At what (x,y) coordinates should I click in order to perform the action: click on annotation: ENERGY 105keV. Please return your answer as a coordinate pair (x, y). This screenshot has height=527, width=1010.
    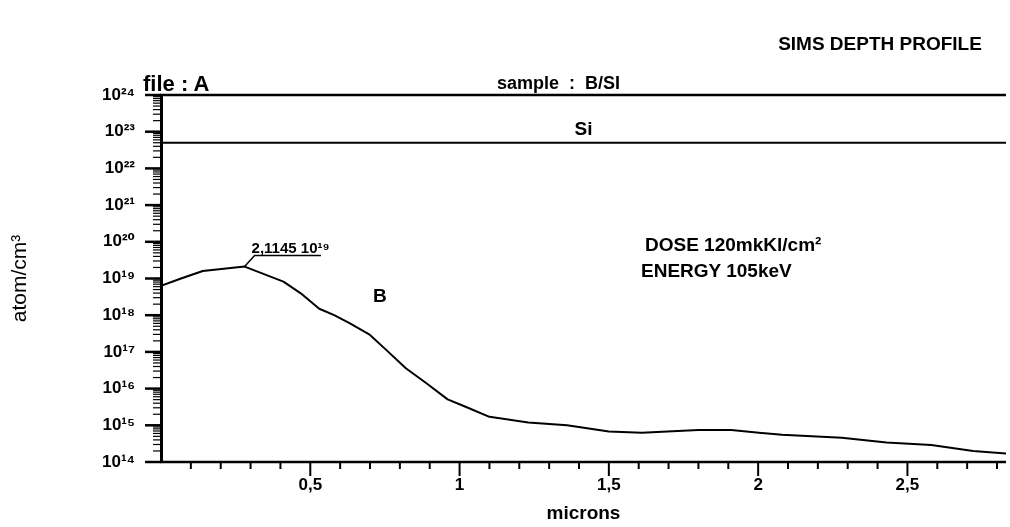
    Looking at the image, I should click on (717, 270).